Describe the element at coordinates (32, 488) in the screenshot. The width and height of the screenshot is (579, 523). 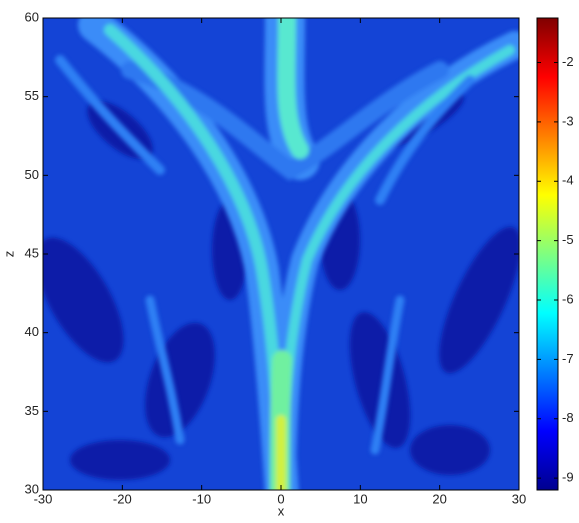
I see `y-tick-label: 30` at that location.